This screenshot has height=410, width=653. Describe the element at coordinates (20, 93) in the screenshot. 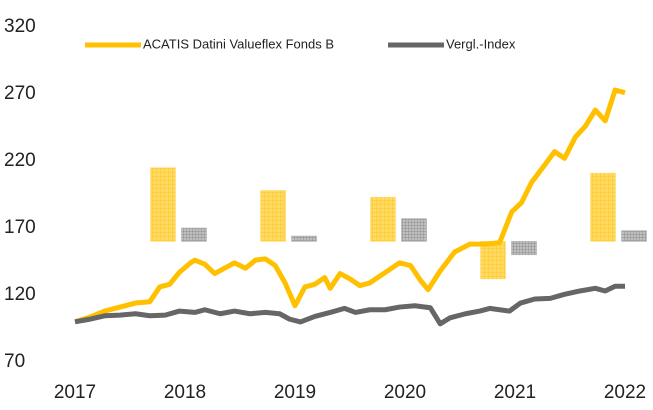

I see `y-tick-label: 270` at that location.